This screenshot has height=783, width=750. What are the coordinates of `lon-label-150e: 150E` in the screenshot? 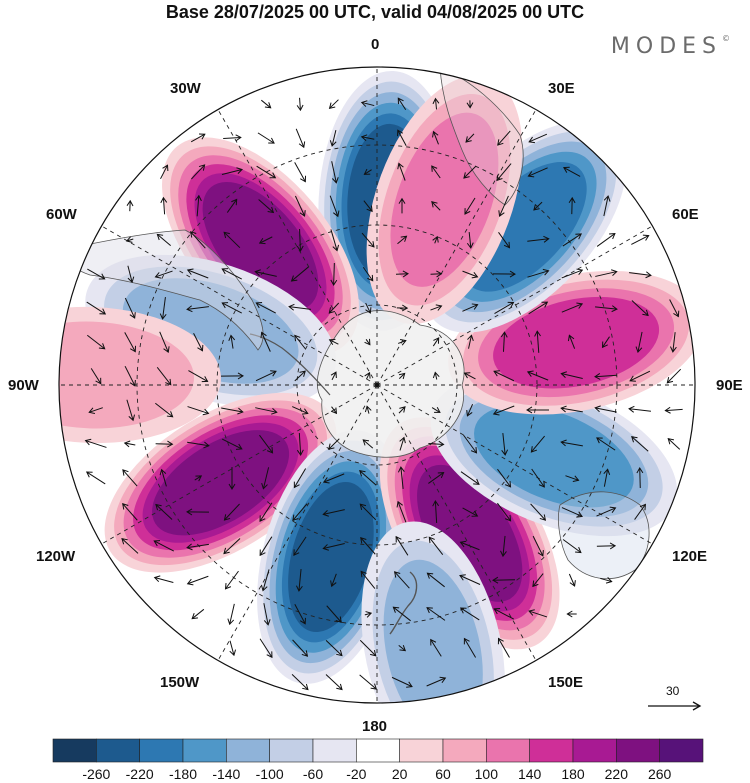 It's located at (566, 682).